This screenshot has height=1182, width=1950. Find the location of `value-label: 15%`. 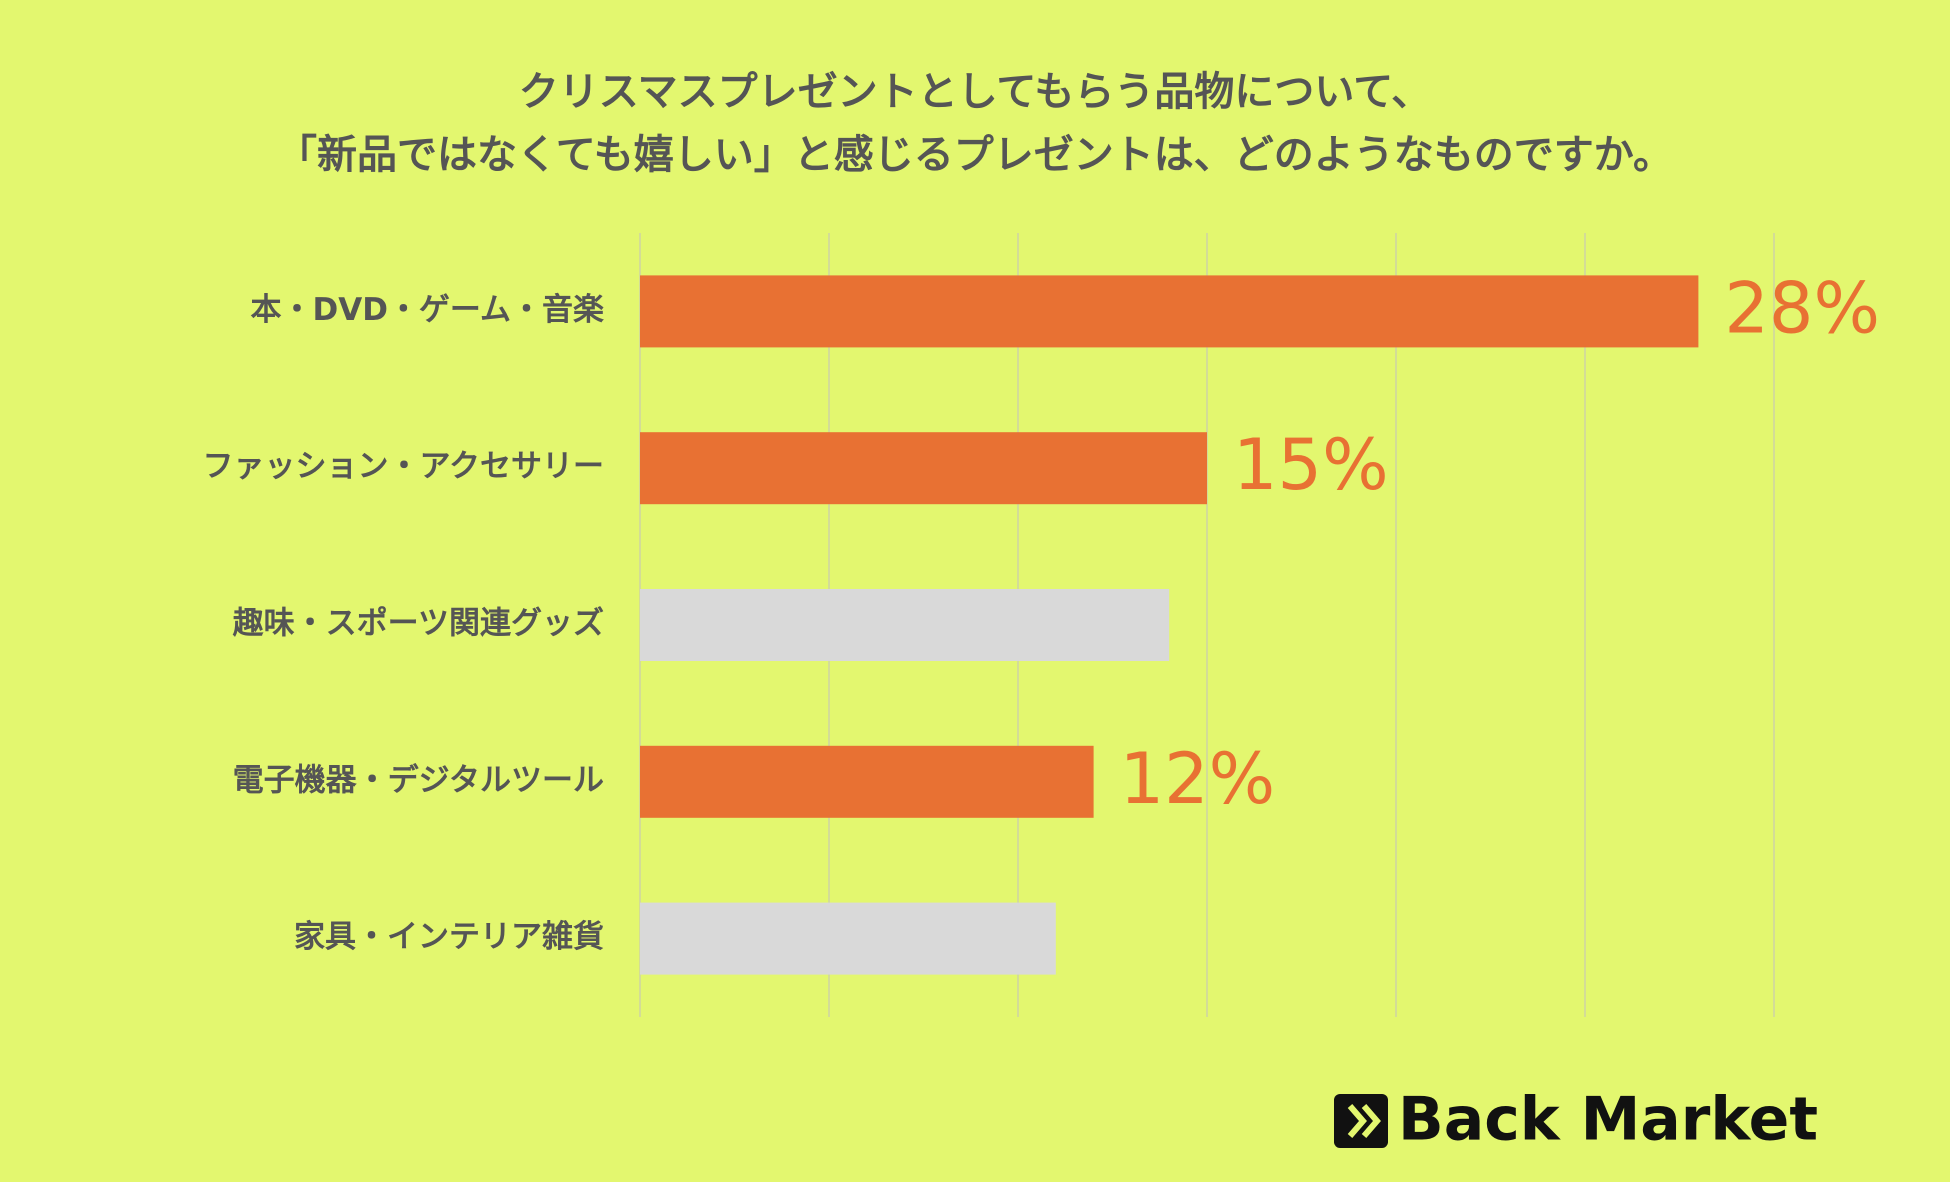

value-label: 15% is located at coordinates (1311, 465).